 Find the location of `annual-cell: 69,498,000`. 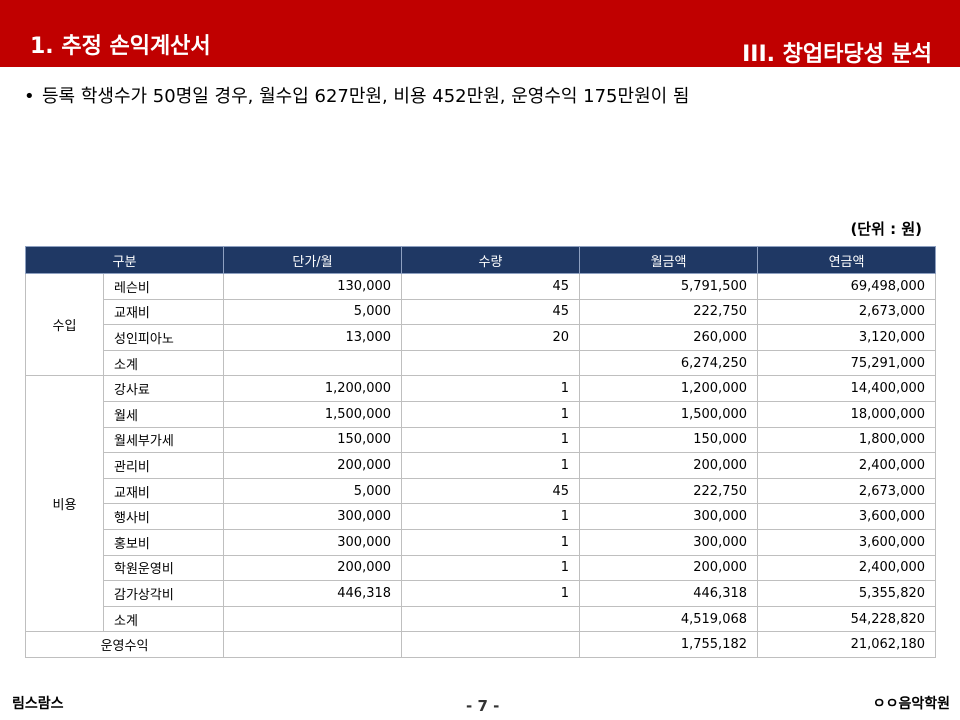

annual-cell: 69,498,000 is located at coordinates (847, 286).